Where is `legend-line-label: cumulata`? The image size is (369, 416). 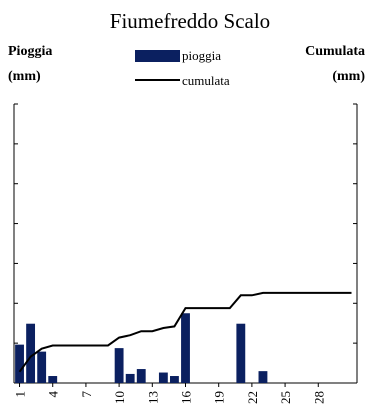 legend-line-label: cumulata is located at coordinates (206, 80).